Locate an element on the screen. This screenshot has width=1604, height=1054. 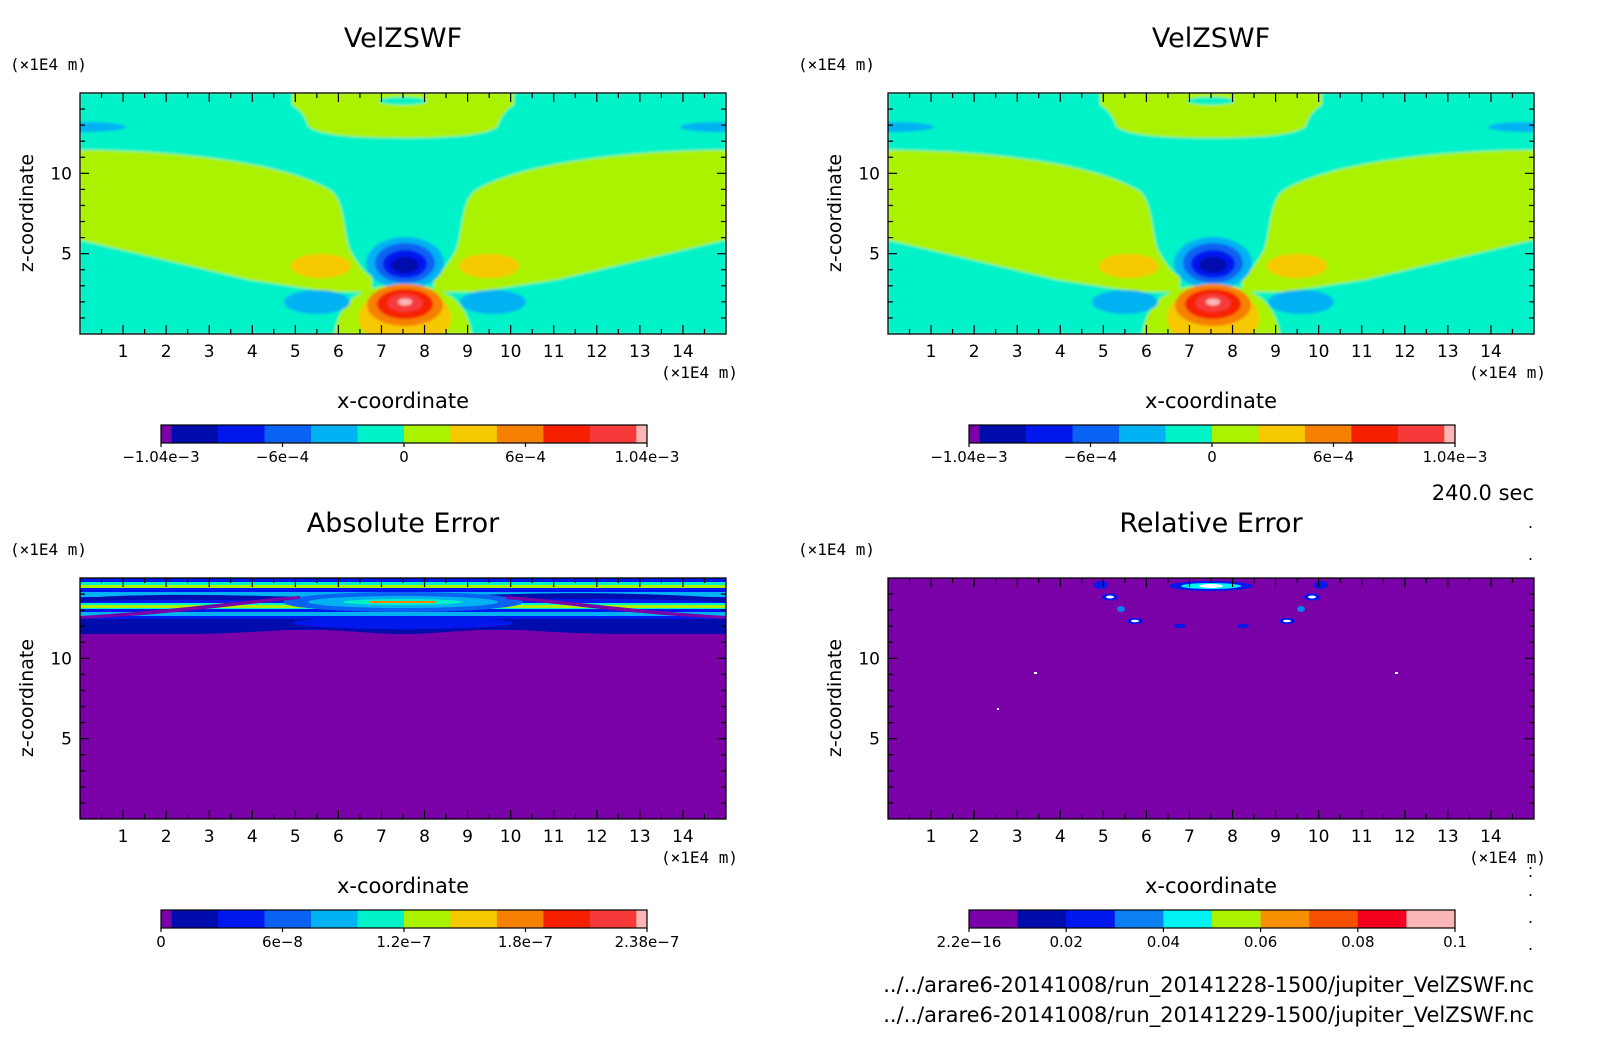
cyan-top-spot is located at coordinates (403, 101).